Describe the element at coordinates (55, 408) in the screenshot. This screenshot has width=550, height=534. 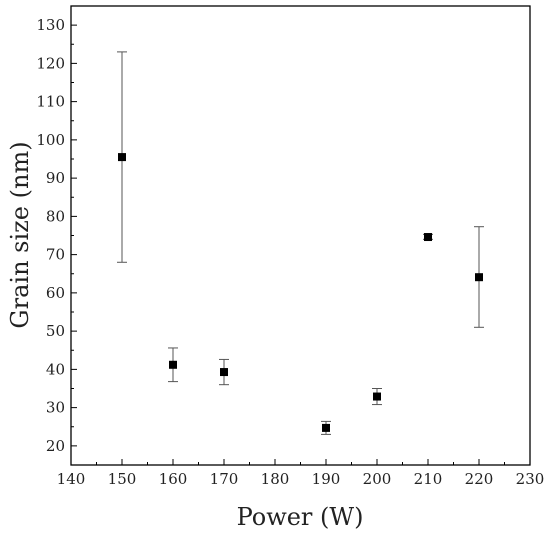
I see `y-tick-label: 30` at that location.